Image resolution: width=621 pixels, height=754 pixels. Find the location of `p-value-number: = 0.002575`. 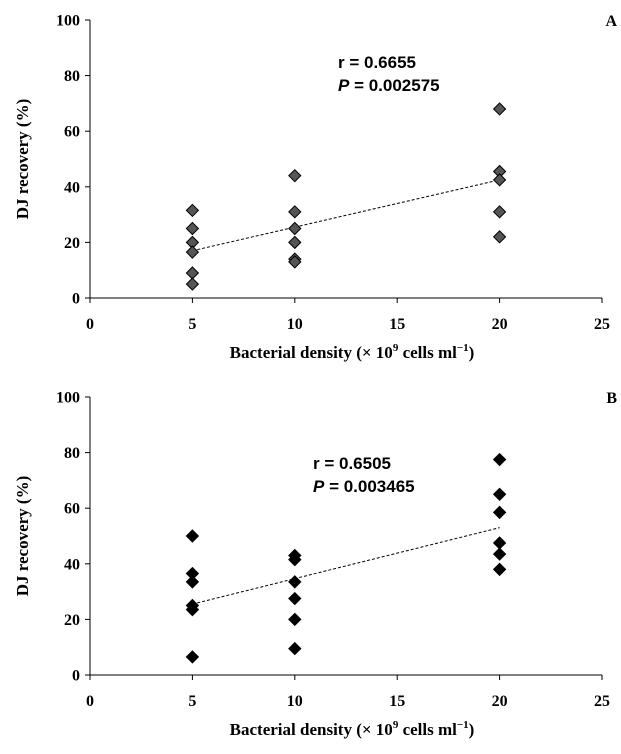

p-value-number: = 0.002575 is located at coordinates (394, 85).